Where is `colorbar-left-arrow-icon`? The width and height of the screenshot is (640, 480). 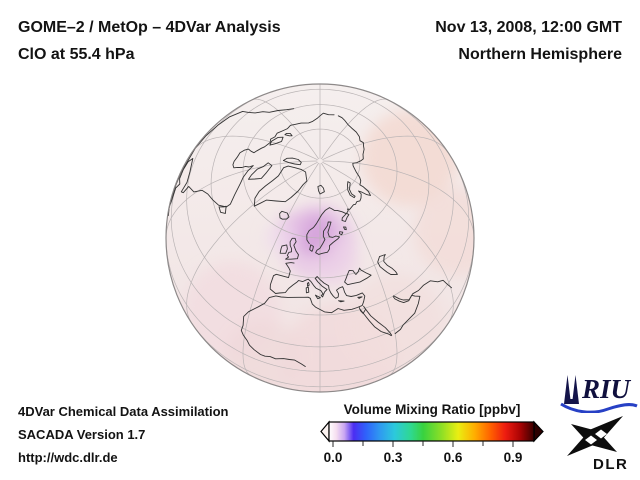 colorbar-left-arrow-icon is located at coordinates (325, 431).